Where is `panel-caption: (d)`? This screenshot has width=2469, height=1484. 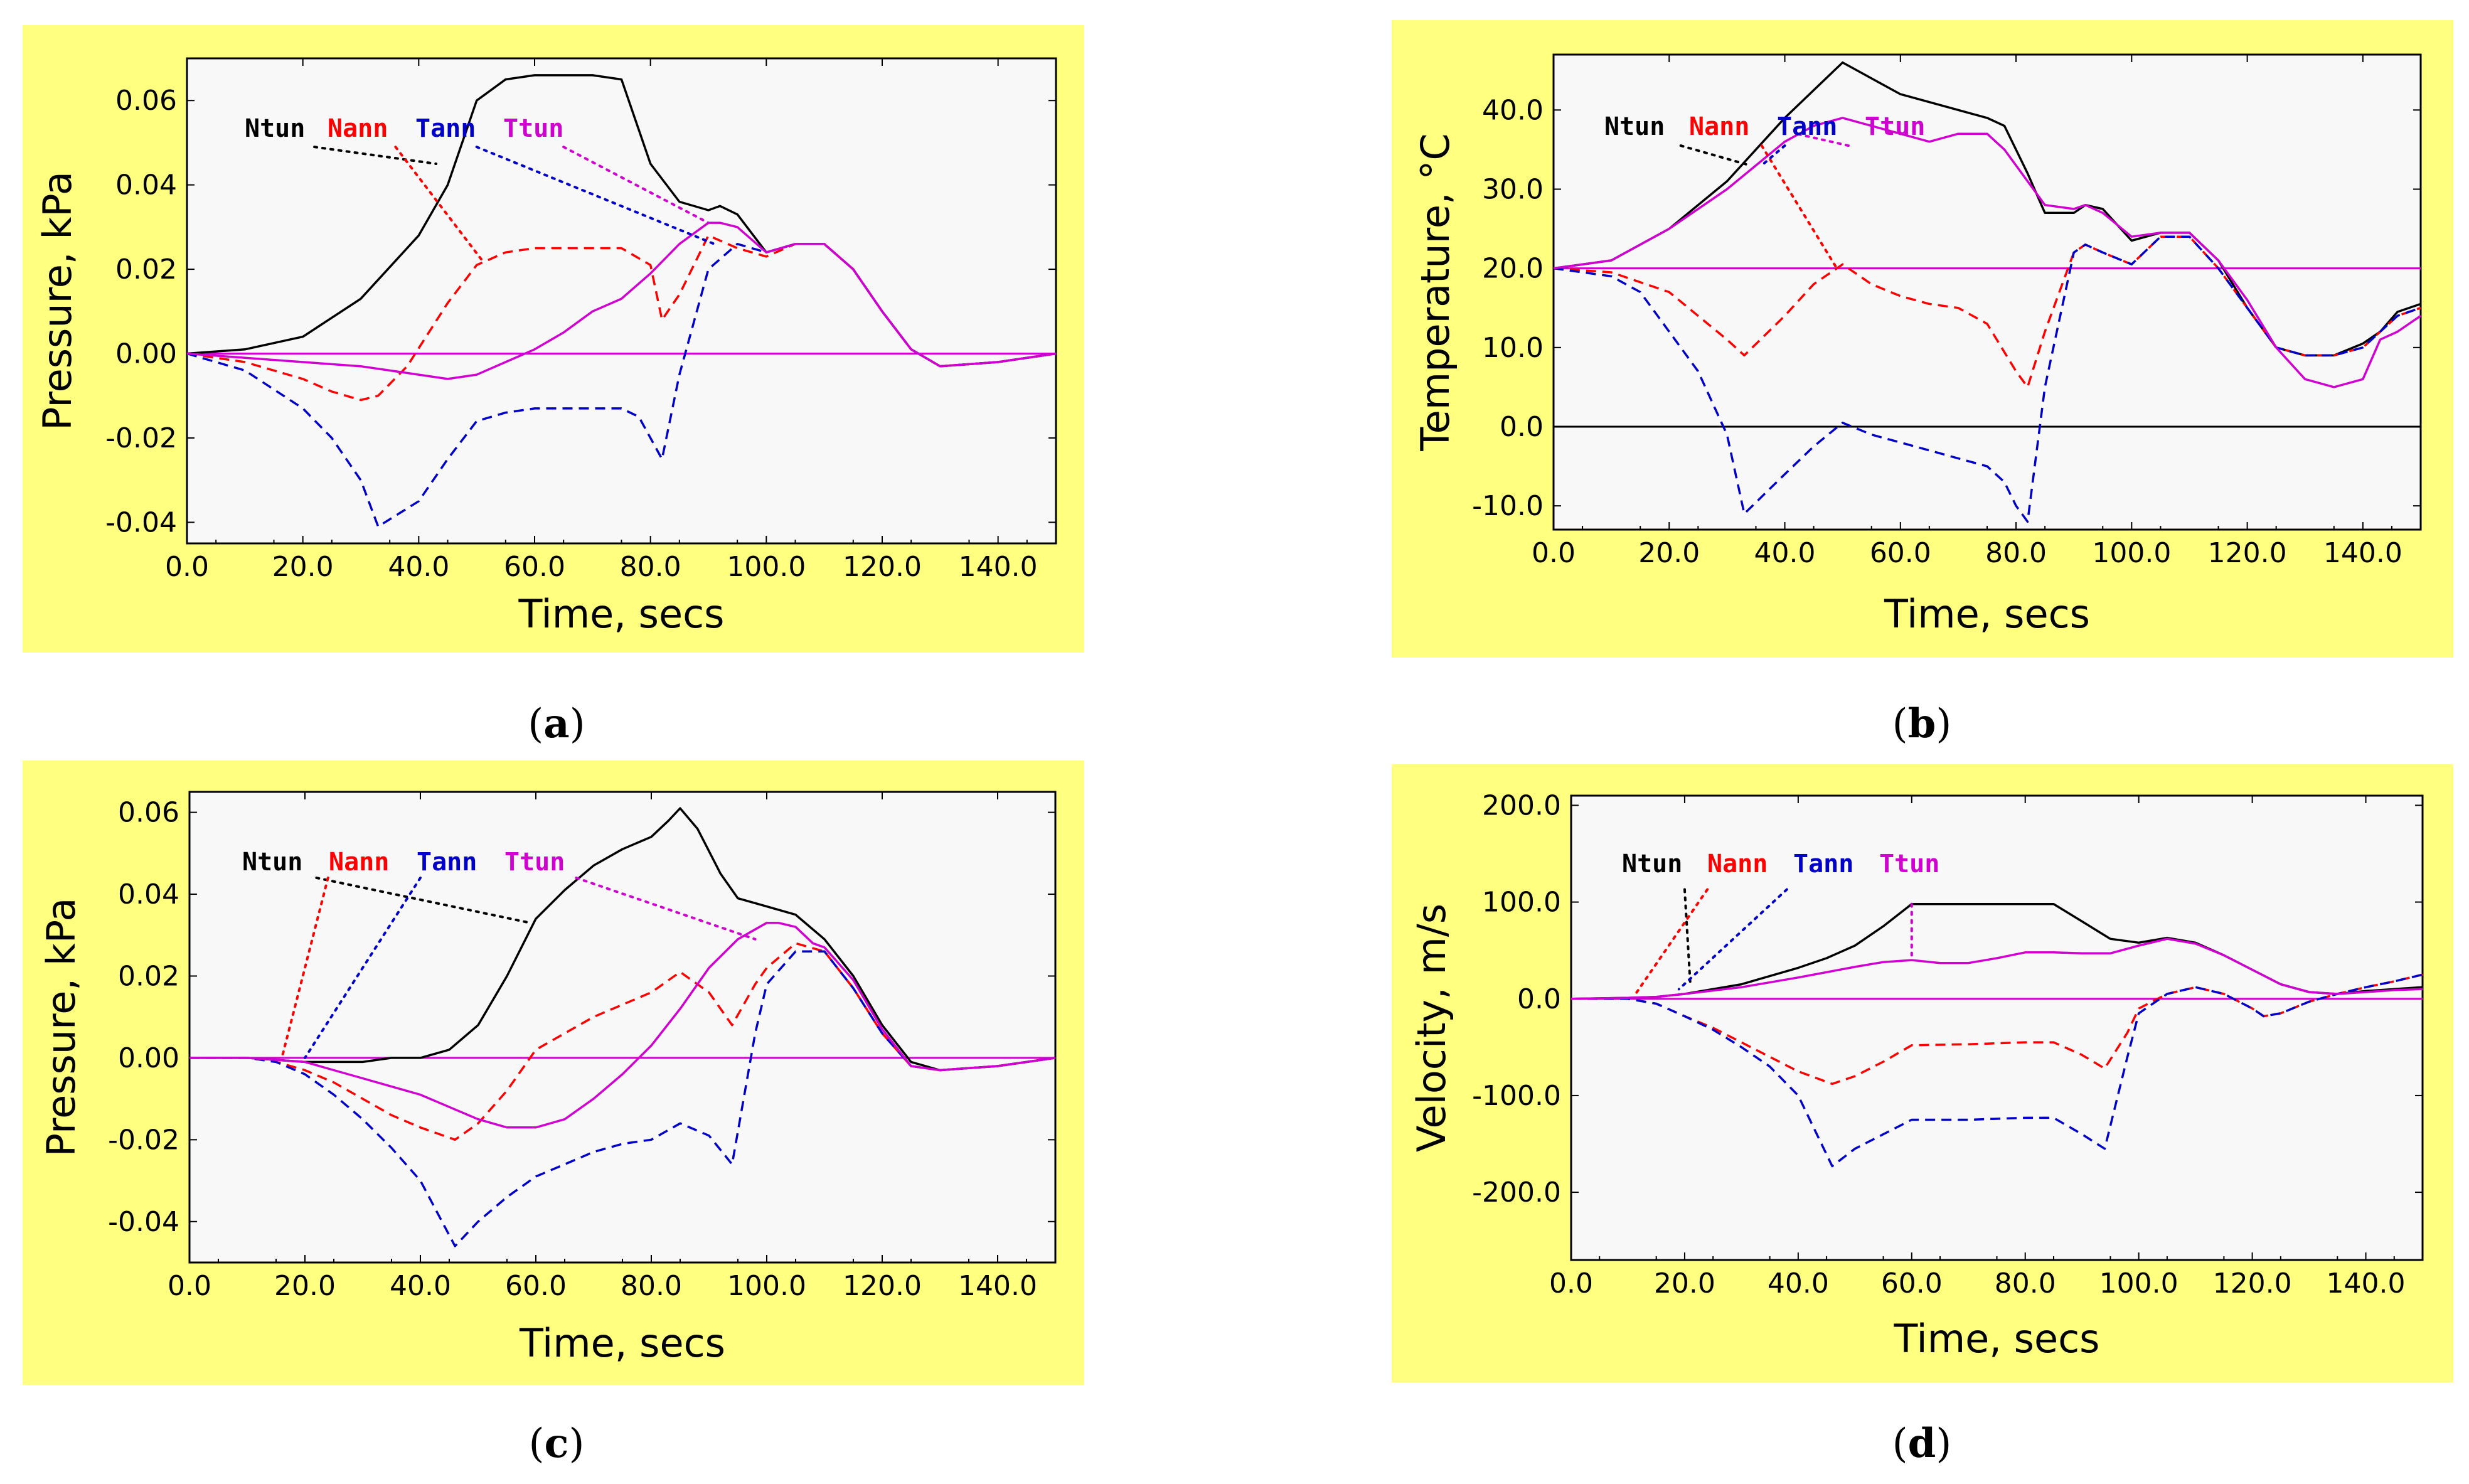 panel-caption: (d) is located at coordinates (1922, 1443).